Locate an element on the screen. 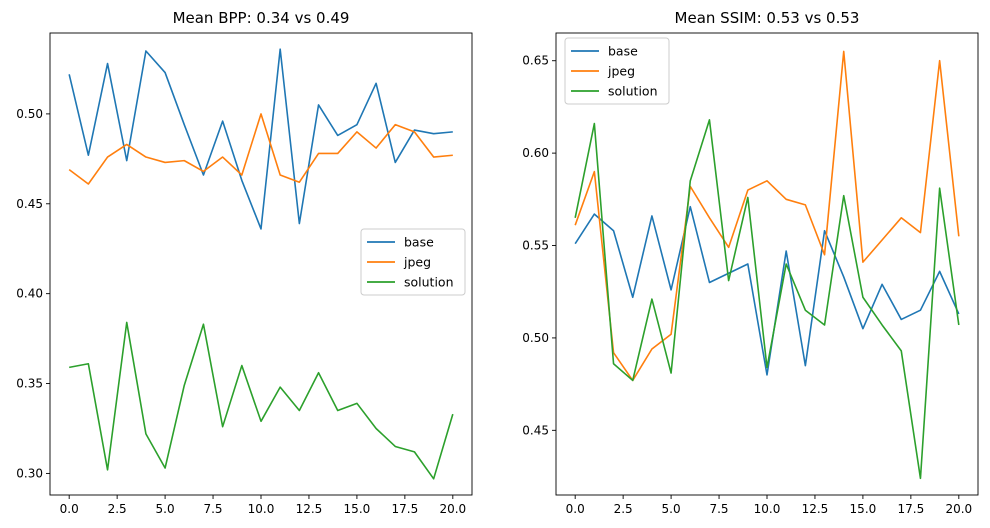 This screenshot has width=990, height=528. legend-box is located at coordinates (617, 71).